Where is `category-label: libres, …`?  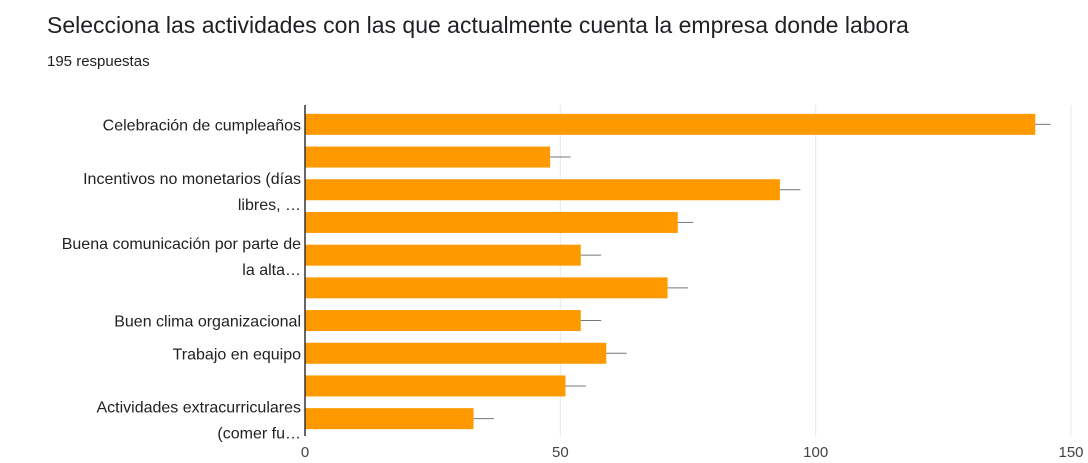
category-label: libres, … is located at coordinates (269, 205).